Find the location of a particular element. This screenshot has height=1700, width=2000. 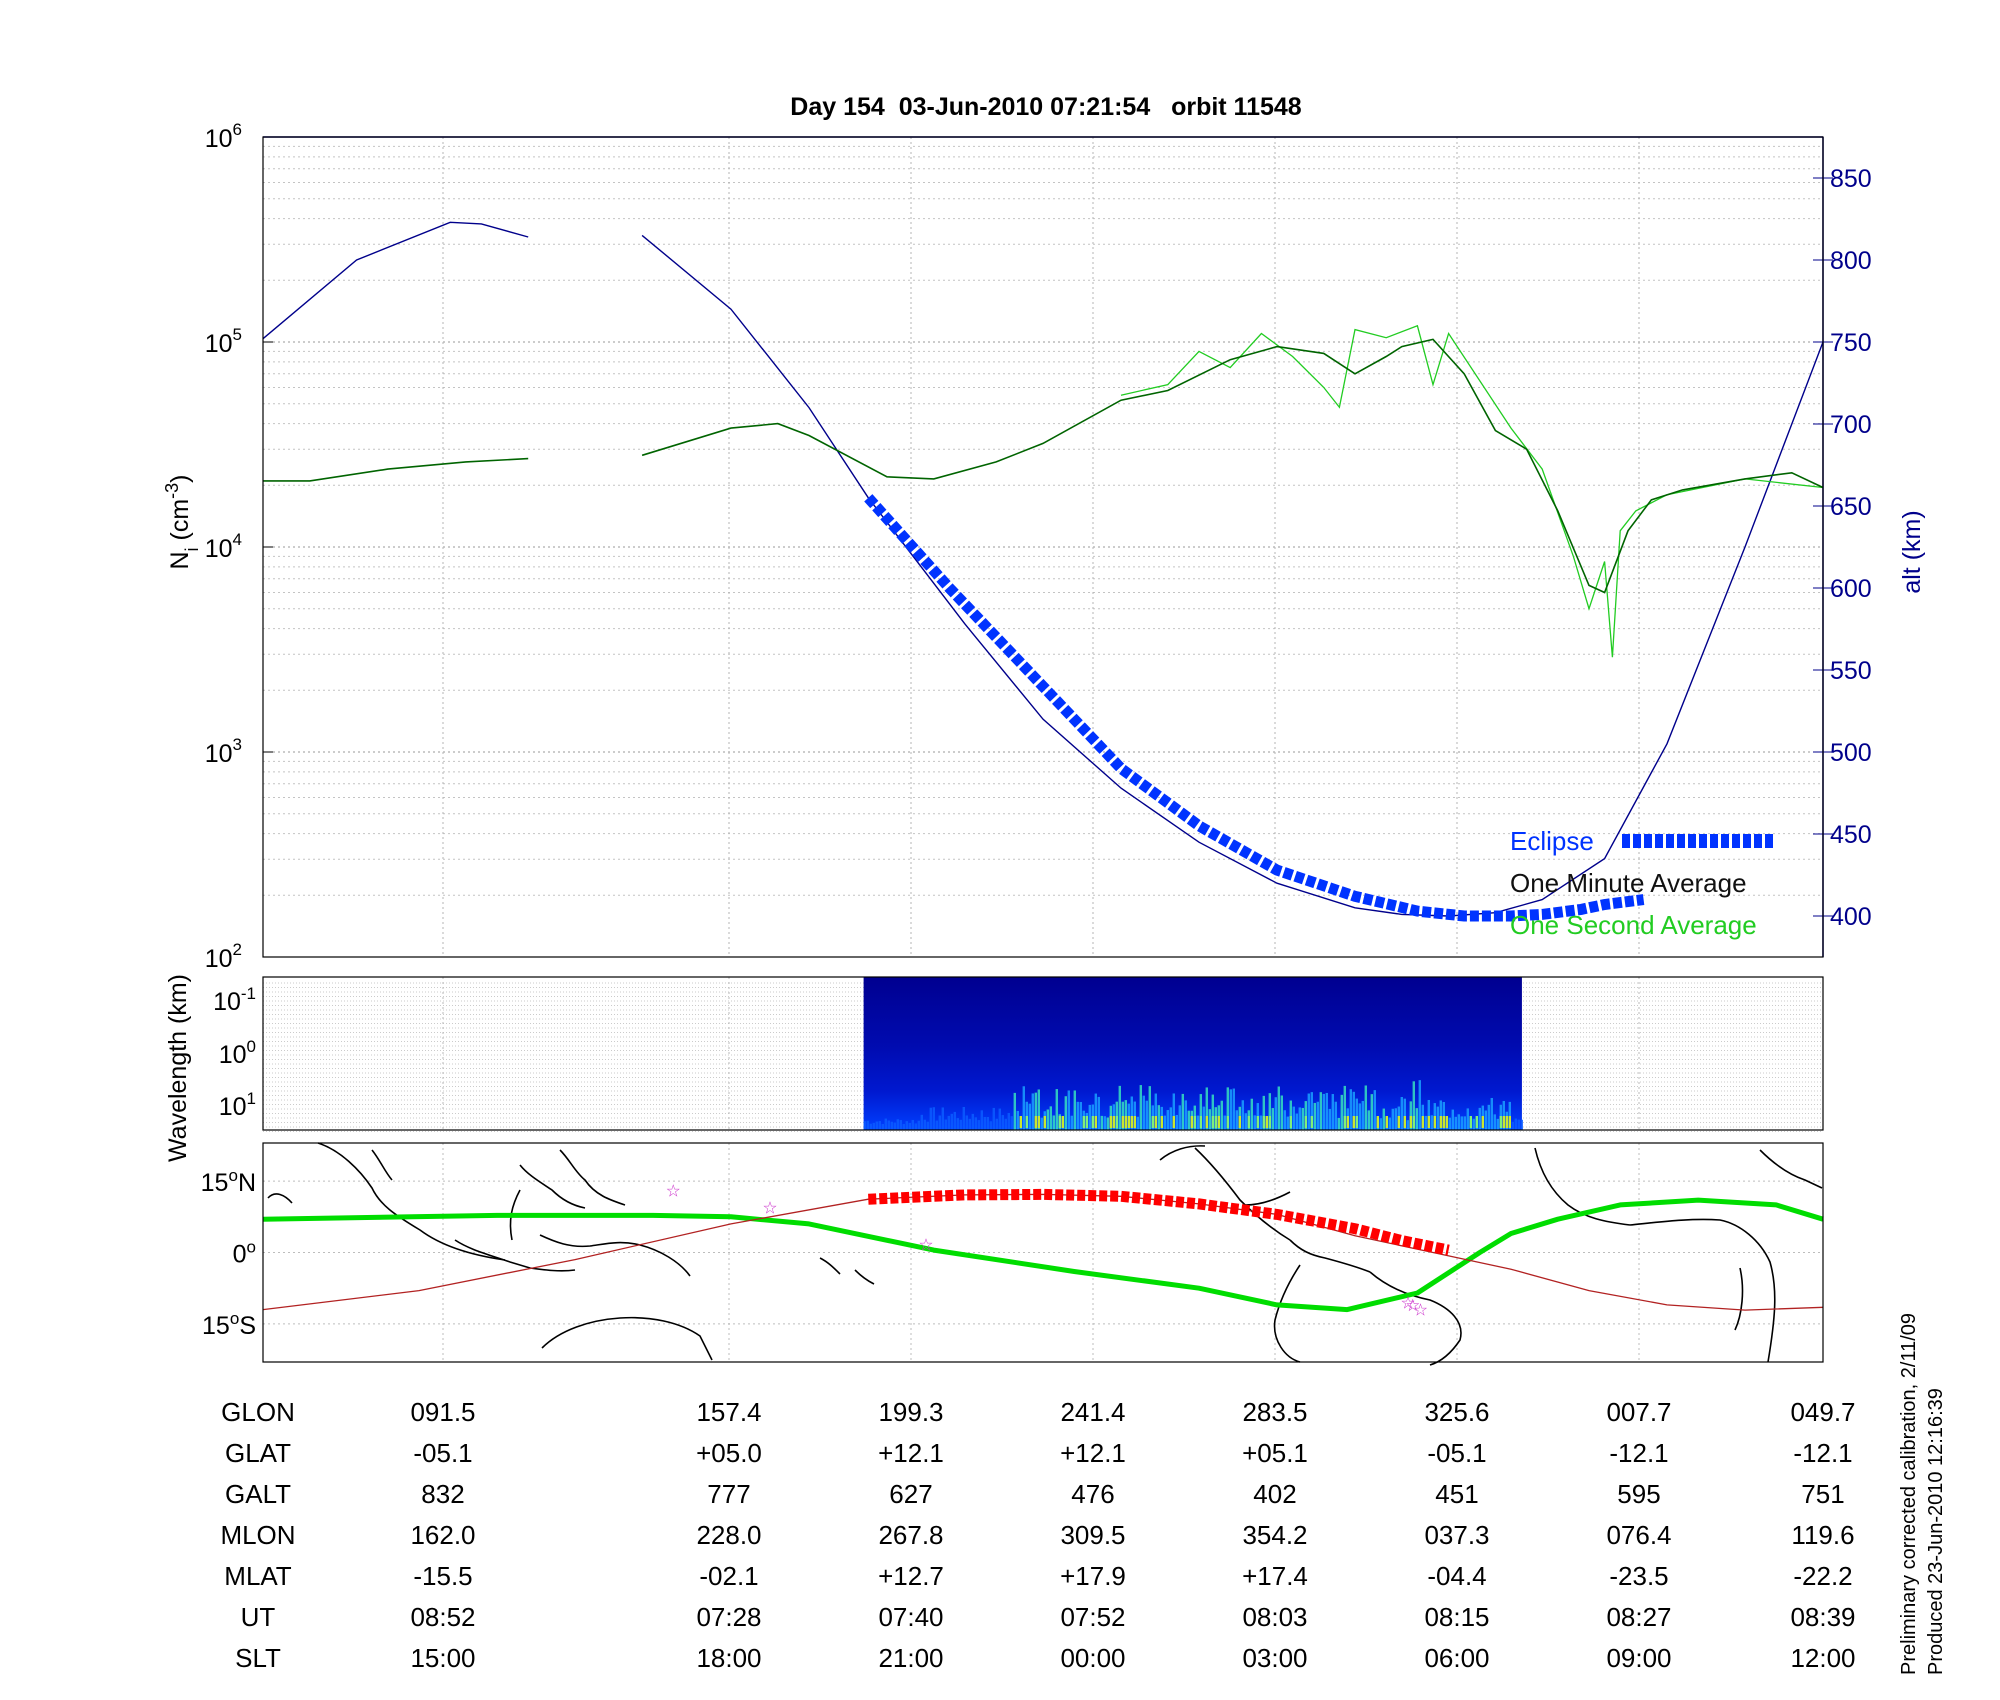

table-cell: +05.0 is located at coordinates (729, 1453).